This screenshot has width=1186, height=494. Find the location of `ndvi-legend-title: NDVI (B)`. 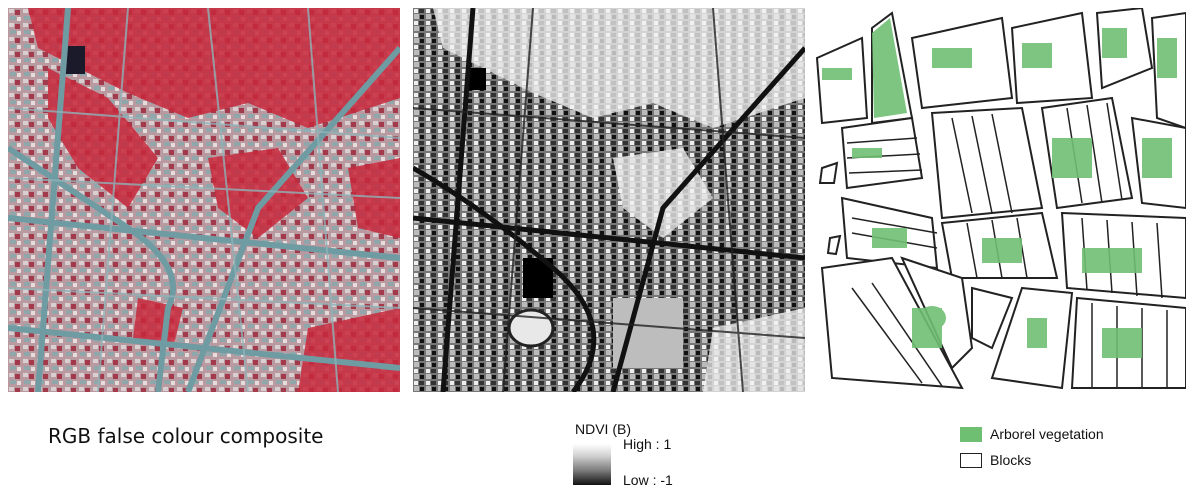

ndvi-legend-title: NDVI (B) is located at coordinates (603, 429).